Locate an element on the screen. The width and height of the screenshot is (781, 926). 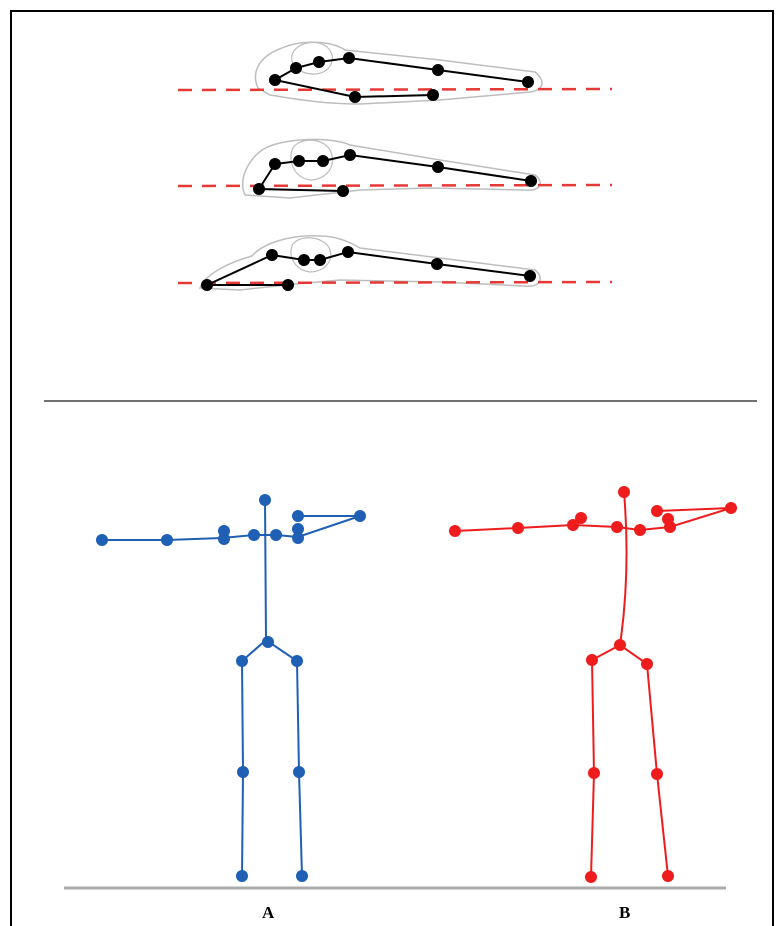
skeleton-a is located at coordinates (231, 688).